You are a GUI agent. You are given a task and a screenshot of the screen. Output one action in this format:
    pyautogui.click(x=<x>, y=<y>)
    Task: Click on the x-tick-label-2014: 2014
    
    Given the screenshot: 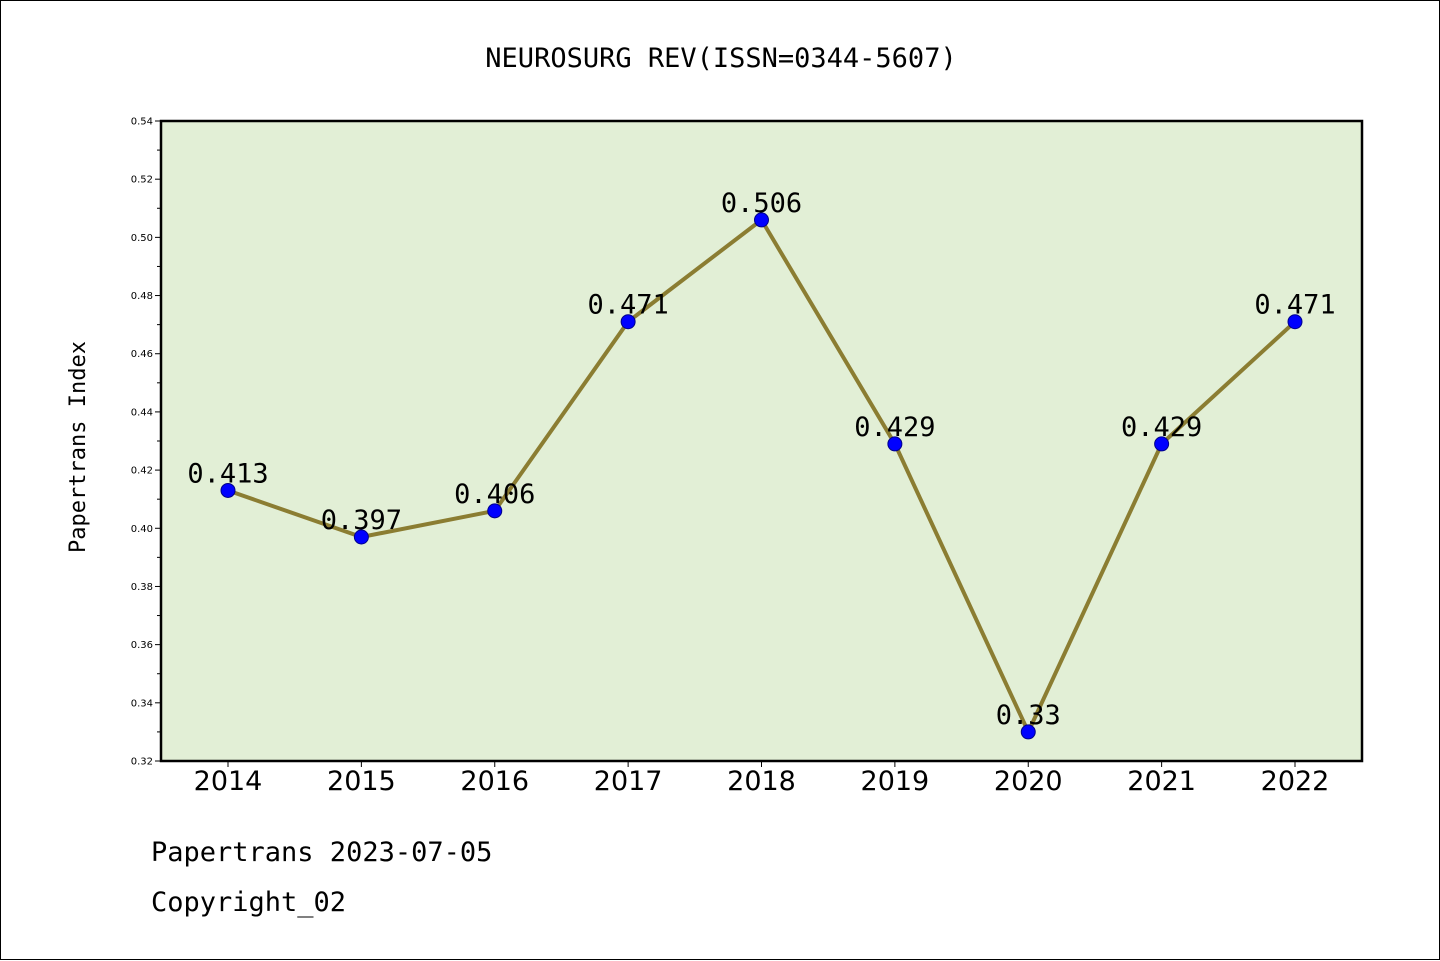 What is the action you would take?
    pyautogui.click(x=228, y=781)
    